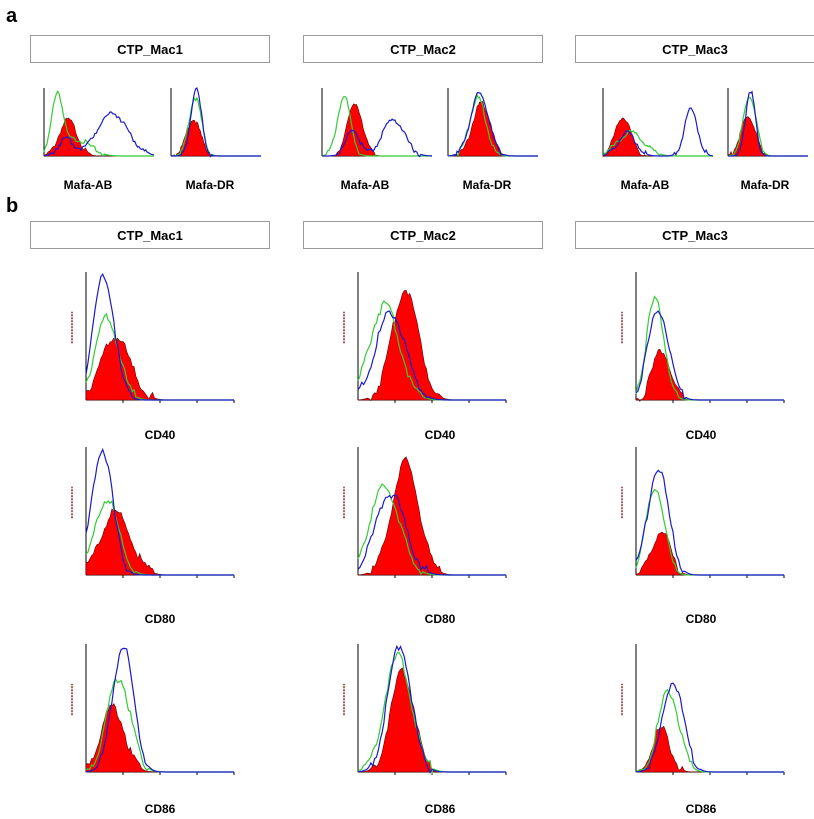  What do you see at coordinates (701, 809) in the screenshot?
I see `panel-b-label-mac3-cd86: CD86` at bounding box center [701, 809].